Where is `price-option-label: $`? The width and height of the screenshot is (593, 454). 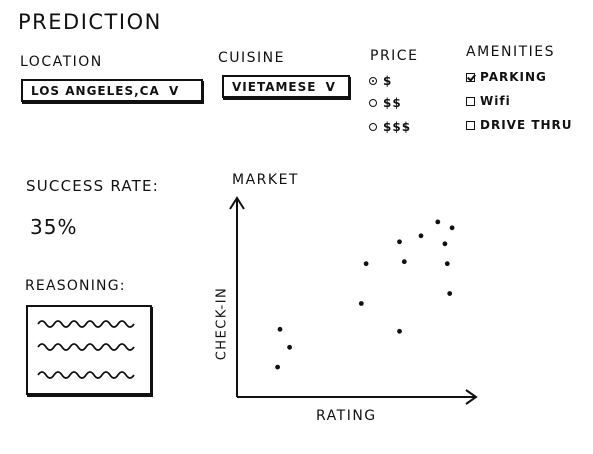 price-option-label: $ is located at coordinates (388, 81).